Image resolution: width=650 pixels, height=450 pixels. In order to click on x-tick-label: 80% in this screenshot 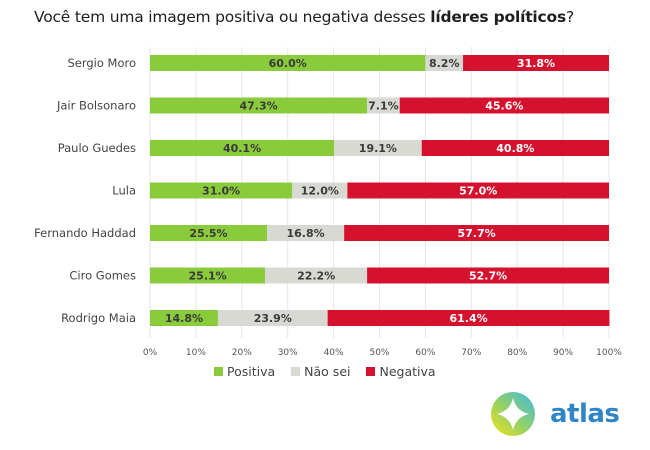, I will do `click(517, 353)`.